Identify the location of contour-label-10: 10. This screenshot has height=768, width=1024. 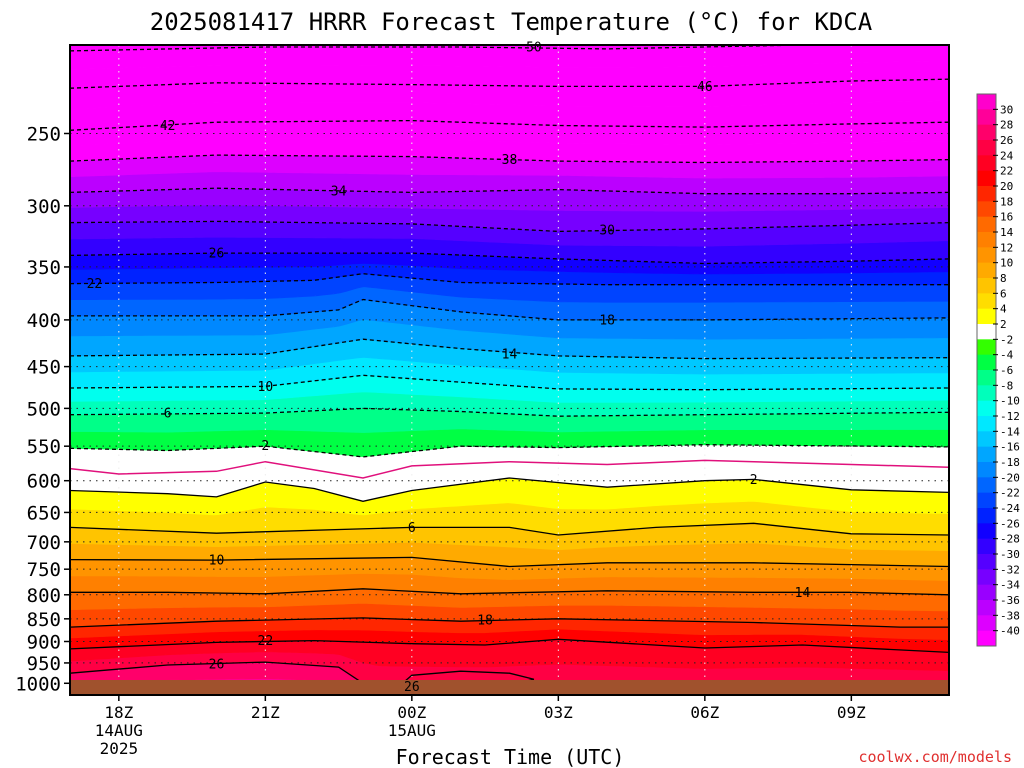
(266, 387).